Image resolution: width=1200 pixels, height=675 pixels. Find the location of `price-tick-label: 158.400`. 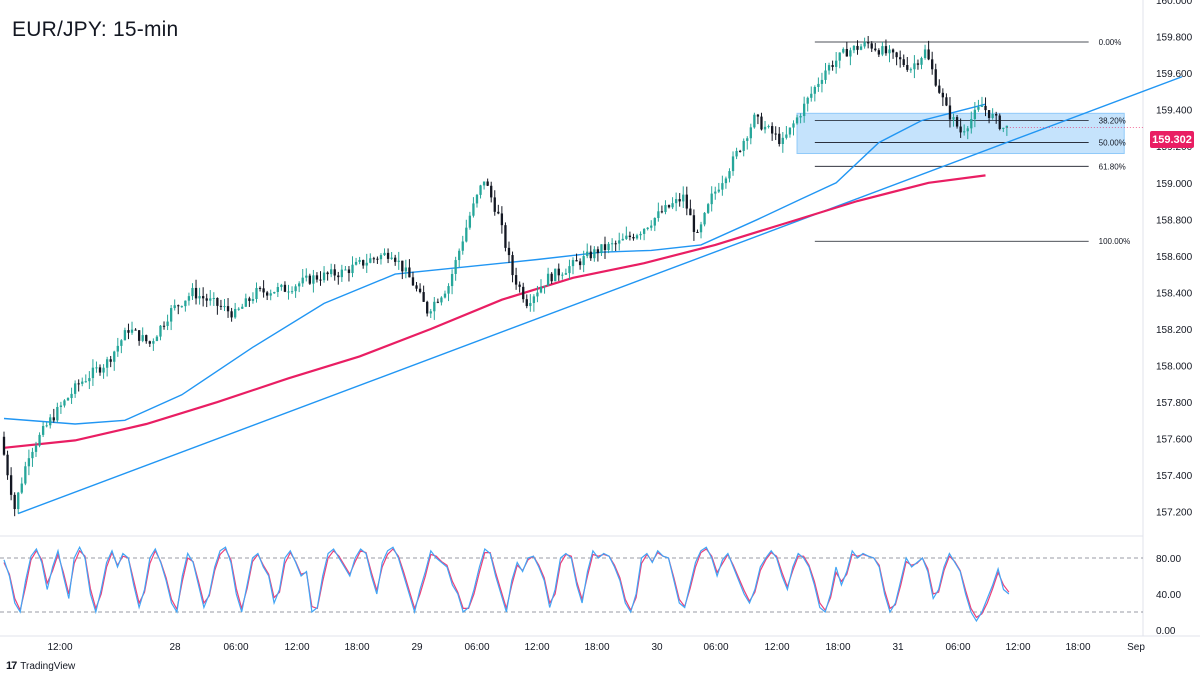

price-tick-label: 158.400 is located at coordinates (1174, 293).